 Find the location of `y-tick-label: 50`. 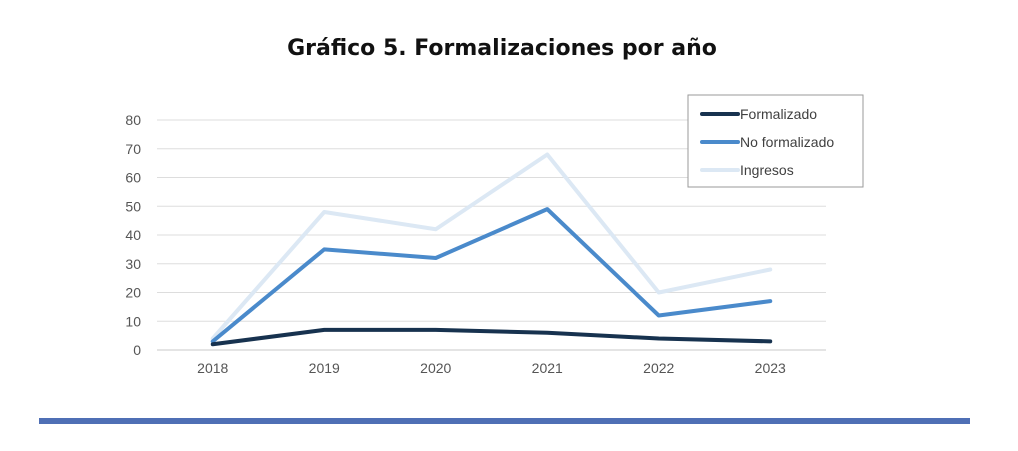

y-tick-label: 50 is located at coordinates (133, 206).